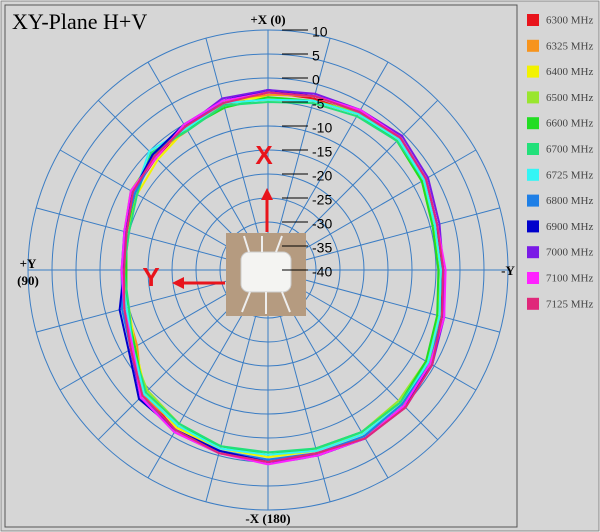 The image size is (600, 532). Describe the element at coordinates (267, 194) in the screenshot. I see `x-arrow-head` at that location.